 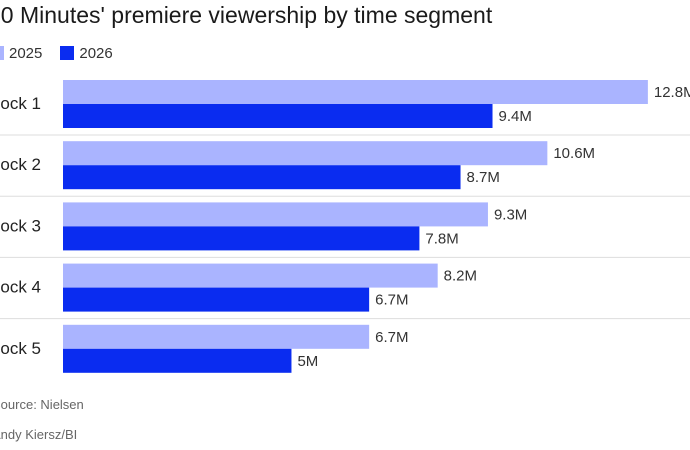 I want to click on data-label: 12.8M, so click(x=672, y=92).